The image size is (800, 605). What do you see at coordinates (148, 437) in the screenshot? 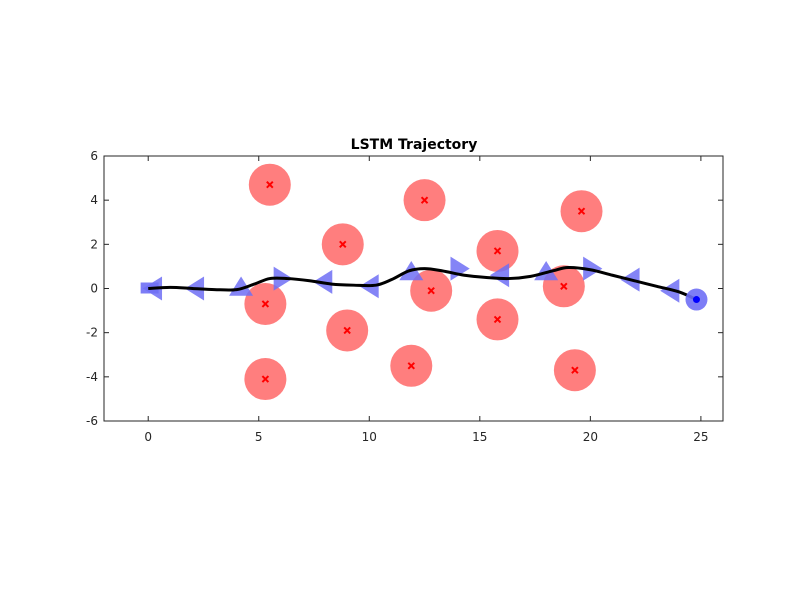
I see `x-tick-label: 0` at bounding box center [148, 437].